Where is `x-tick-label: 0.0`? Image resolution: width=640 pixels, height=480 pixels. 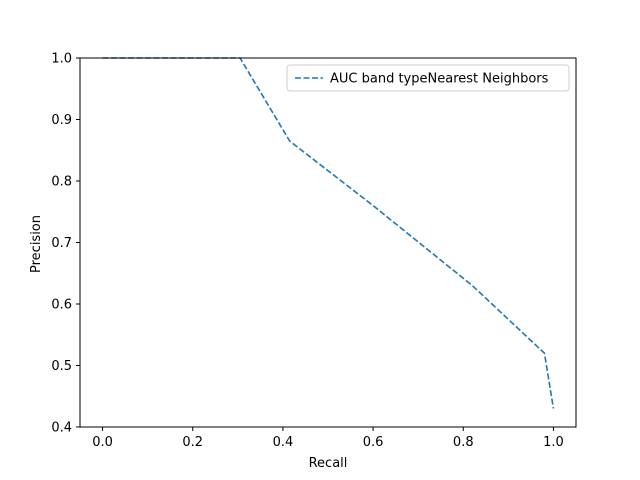
x-tick-label: 0.0 is located at coordinates (102, 442).